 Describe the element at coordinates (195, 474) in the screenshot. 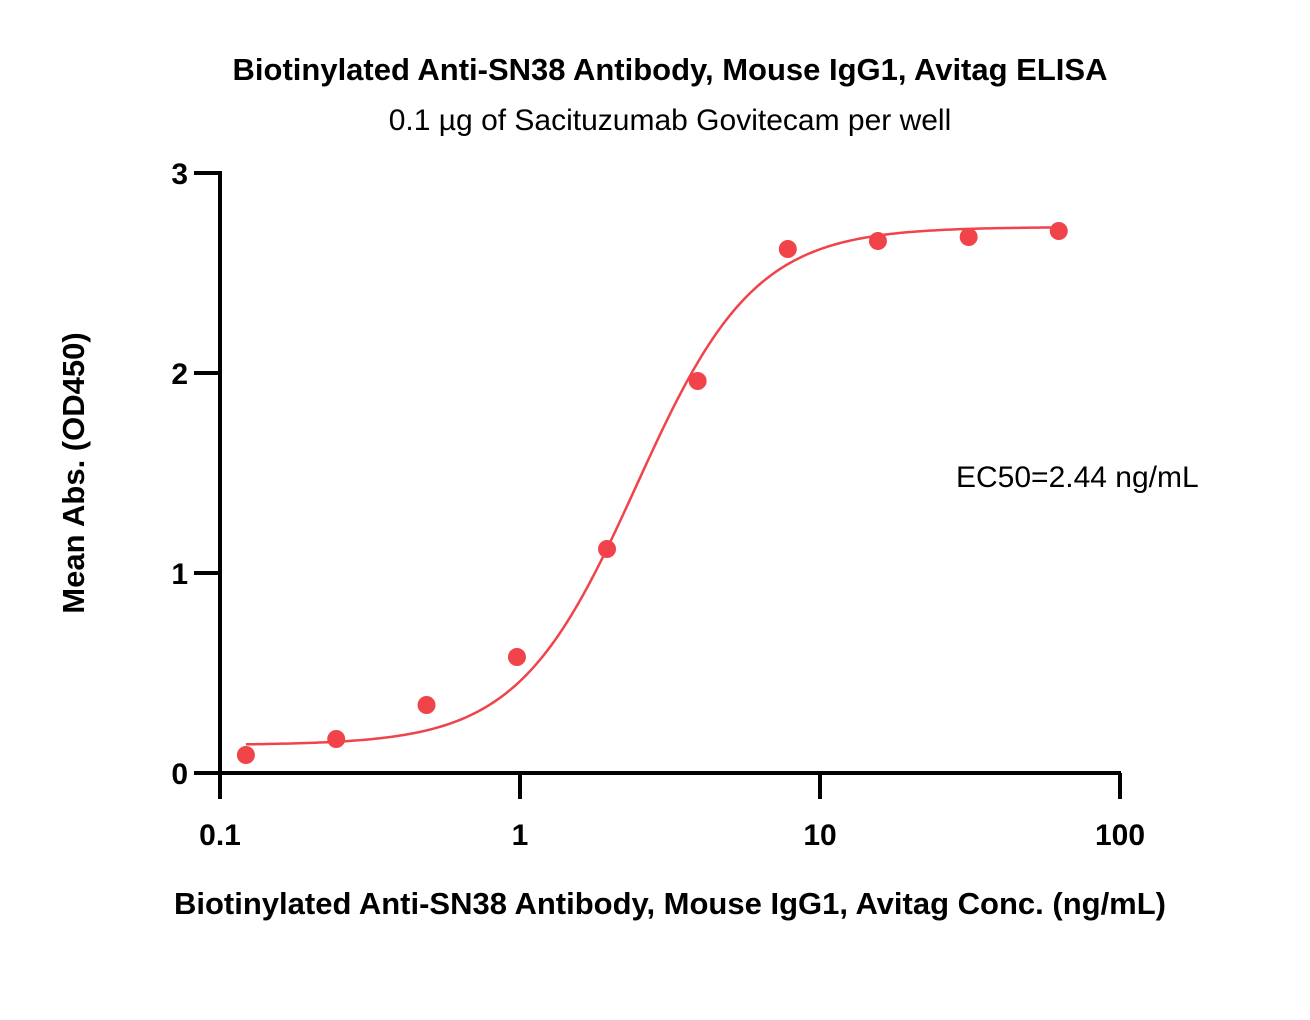

I see `y-ticks: 0 1 2 3` at that location.